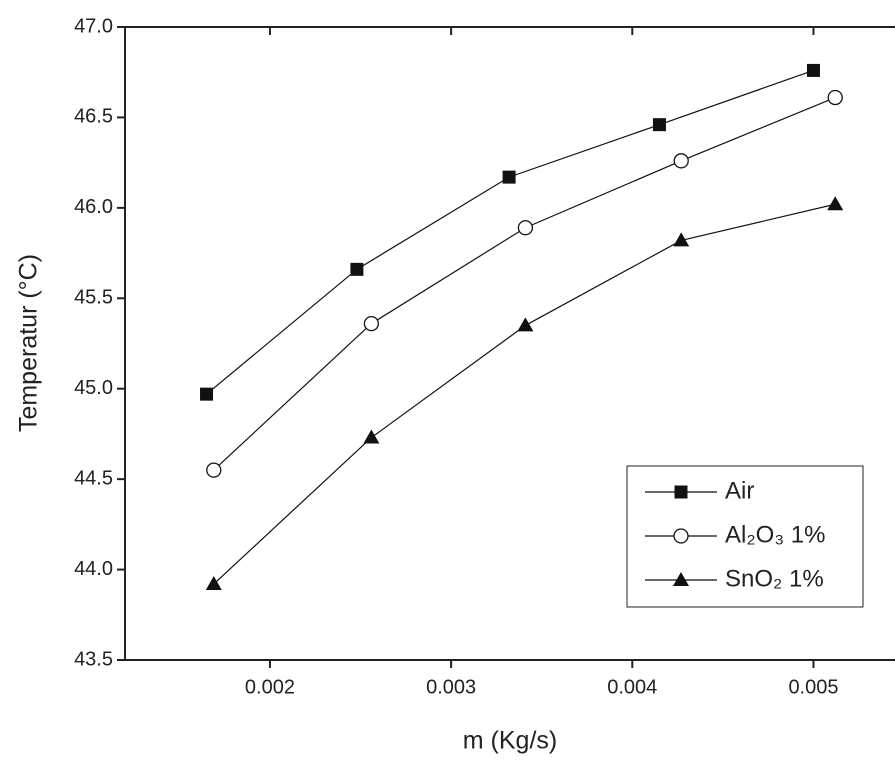 The width and height of the screenshot is (895, 760). I want to click on y-tick-label: 45.5, so click(93, 298).